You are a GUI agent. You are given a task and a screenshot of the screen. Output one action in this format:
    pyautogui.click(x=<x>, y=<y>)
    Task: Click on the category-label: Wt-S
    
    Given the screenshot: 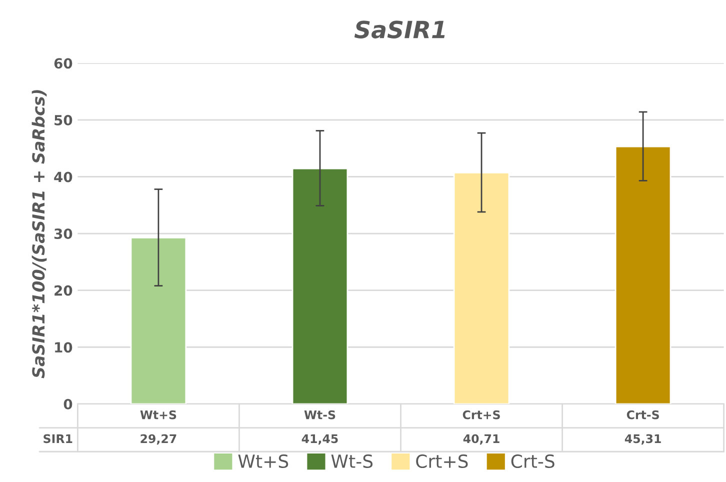 What is the action you would take?
    pyautogui.click(x=352, y=461)
    